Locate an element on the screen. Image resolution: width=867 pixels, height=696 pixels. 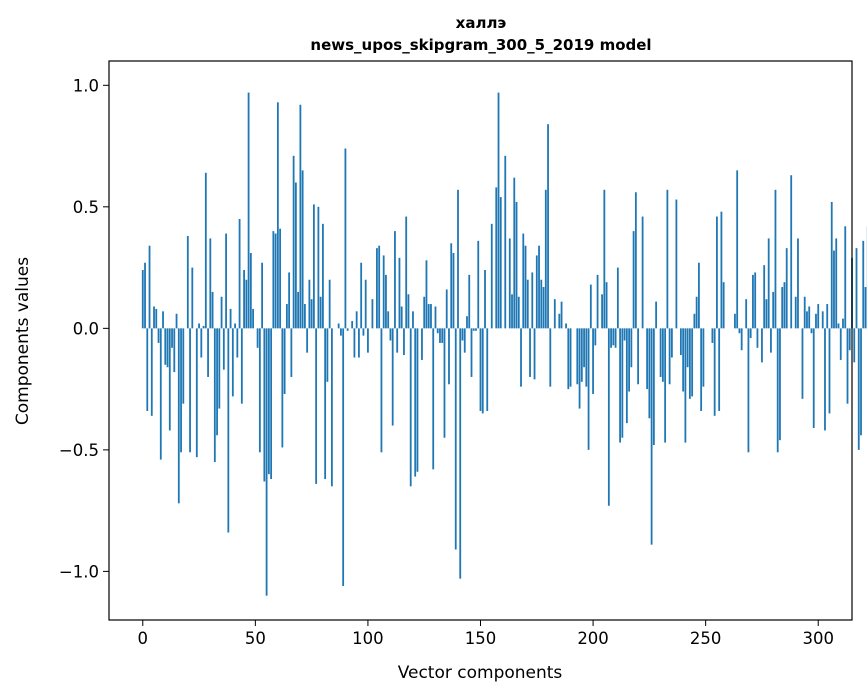
y-tick-label: −1.0 is located at coordinates (79, 571).